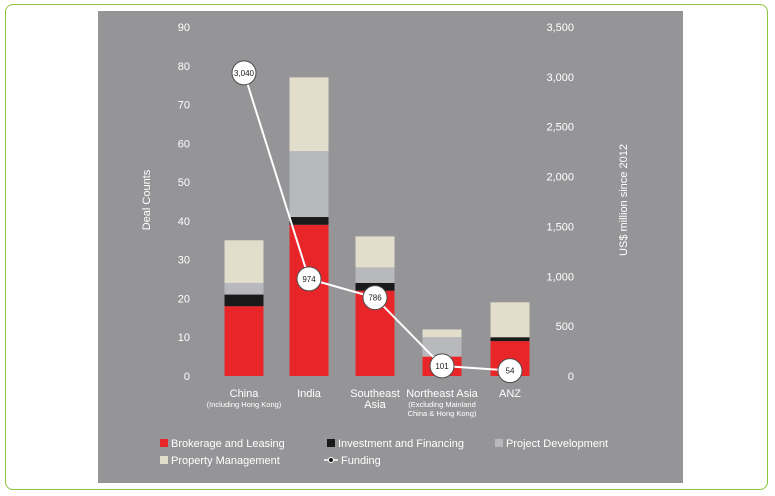 This screenshot has height=496, width=775. Describe the element at coordinates (442, 394) in the screenshot. I see `category-label: Northeast Asia` at that location.